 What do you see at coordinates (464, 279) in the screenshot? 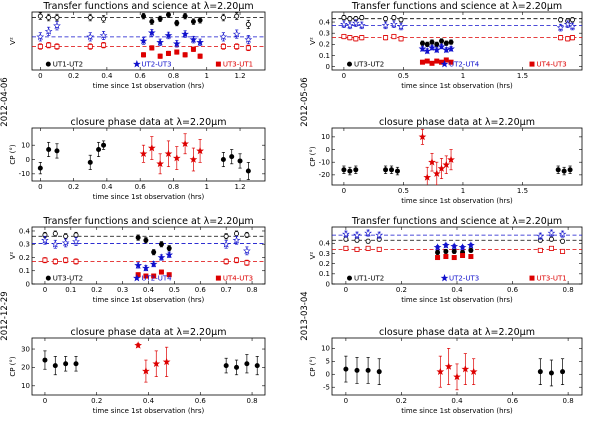
I see `legend-label: UT2-UT3` at bounding box center [464, 279].